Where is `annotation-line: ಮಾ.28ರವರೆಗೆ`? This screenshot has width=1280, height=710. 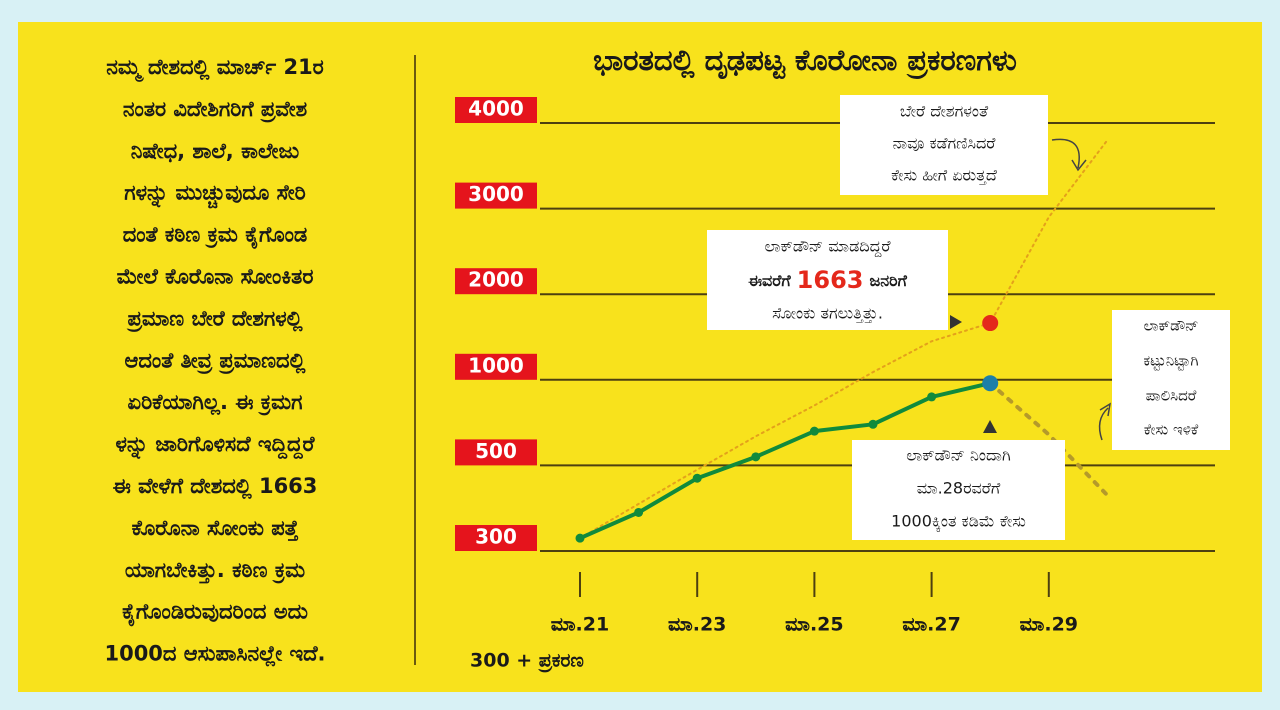 annotation-line: ಮಾ.28ರವರೆಗೆ is located at coordinates (959, 488).